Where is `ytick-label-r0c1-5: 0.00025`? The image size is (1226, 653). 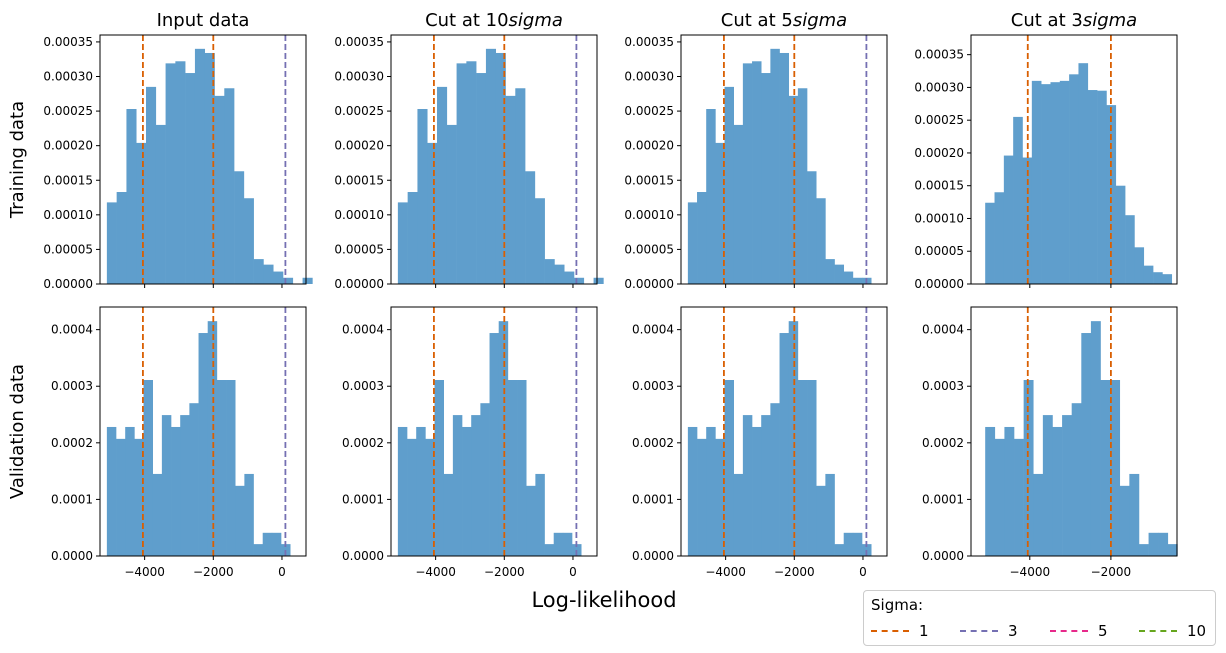 ytick-label-r0c1-5: 0.00025 is located at coordinates (359, 111).